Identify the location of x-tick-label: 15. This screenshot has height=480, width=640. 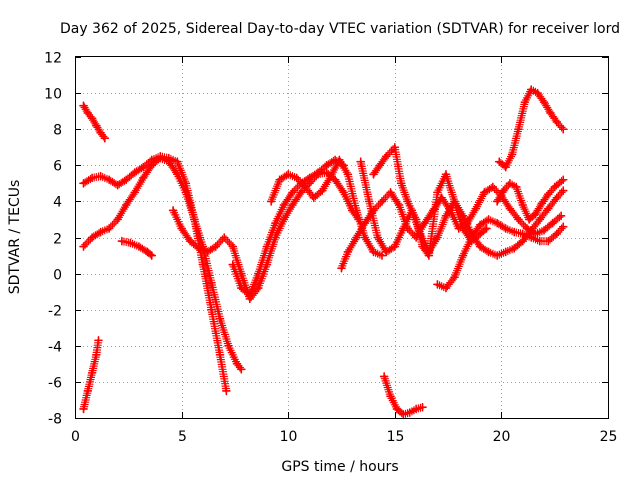
(396, 437).